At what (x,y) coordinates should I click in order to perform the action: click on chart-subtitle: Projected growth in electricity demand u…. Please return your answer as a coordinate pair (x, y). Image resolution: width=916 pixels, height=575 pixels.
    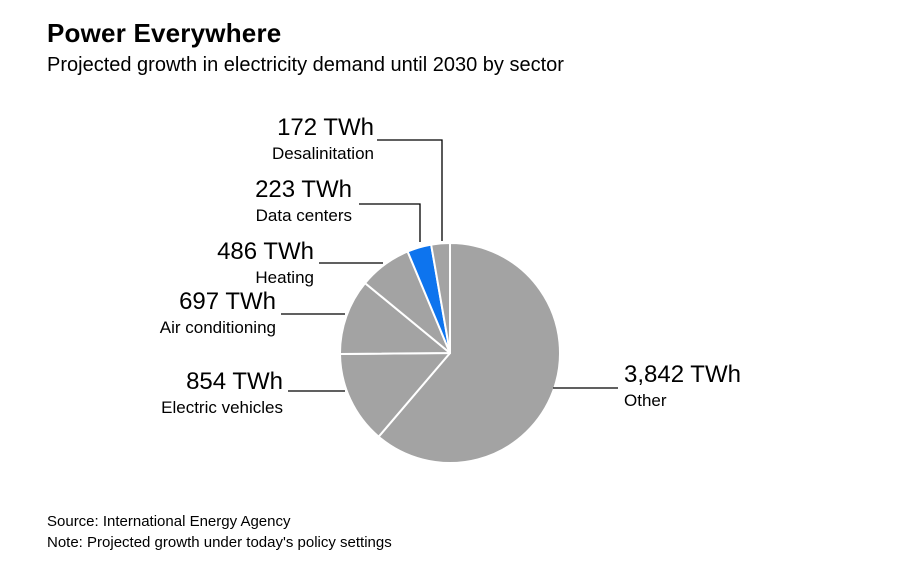
    Looking at the image, I should click on (305, 65).